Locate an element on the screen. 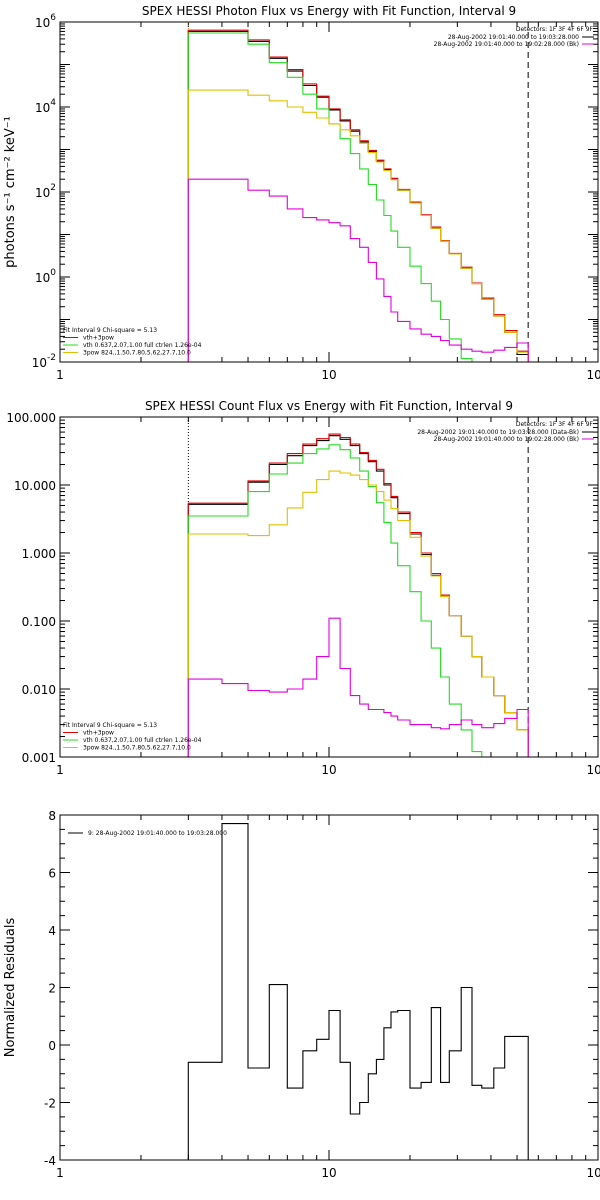 This screenshot has height=1200, width=600. y-tick-label: -4 is located at coordinates (50, 1161).